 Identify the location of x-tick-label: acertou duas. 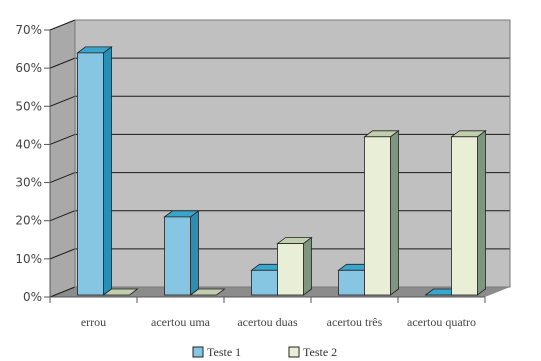
(267, 322).